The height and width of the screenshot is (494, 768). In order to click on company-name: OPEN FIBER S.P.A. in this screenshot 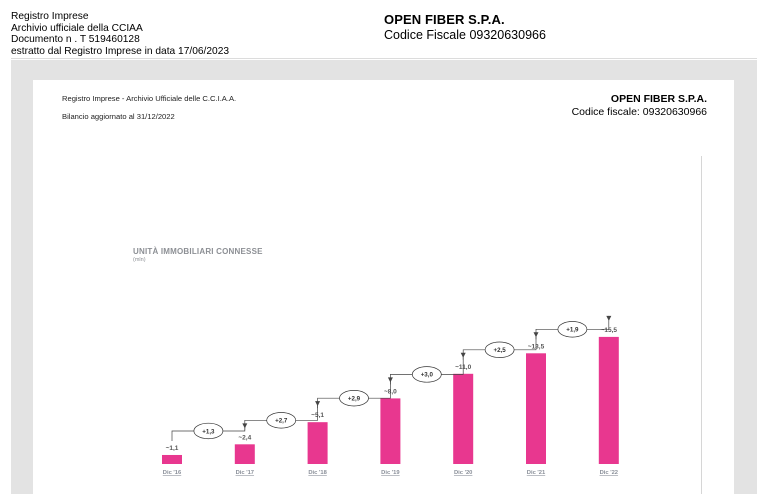, I will do `click(444, 19)`.